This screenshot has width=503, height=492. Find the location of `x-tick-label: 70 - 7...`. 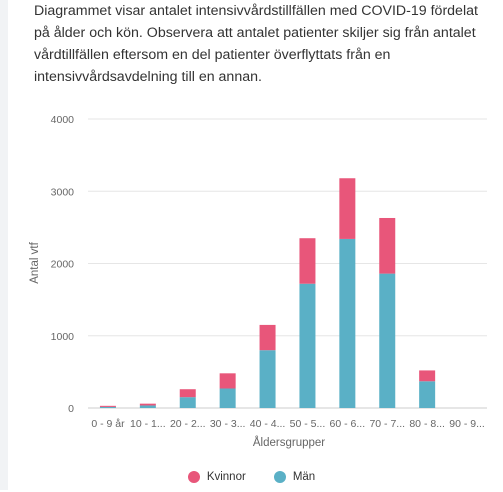

x-tick-label: 70 - 7... is located at coordinates (387, 424).